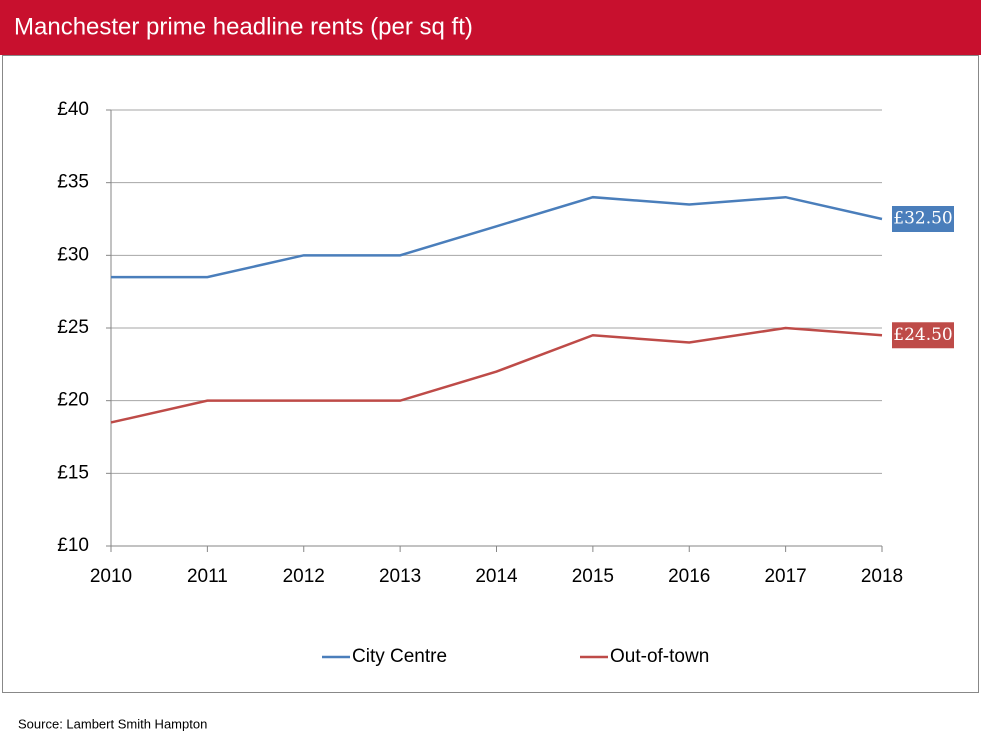 The image size is (981, 750). I want to click on y-tick-label: £25, so click(73, 327).